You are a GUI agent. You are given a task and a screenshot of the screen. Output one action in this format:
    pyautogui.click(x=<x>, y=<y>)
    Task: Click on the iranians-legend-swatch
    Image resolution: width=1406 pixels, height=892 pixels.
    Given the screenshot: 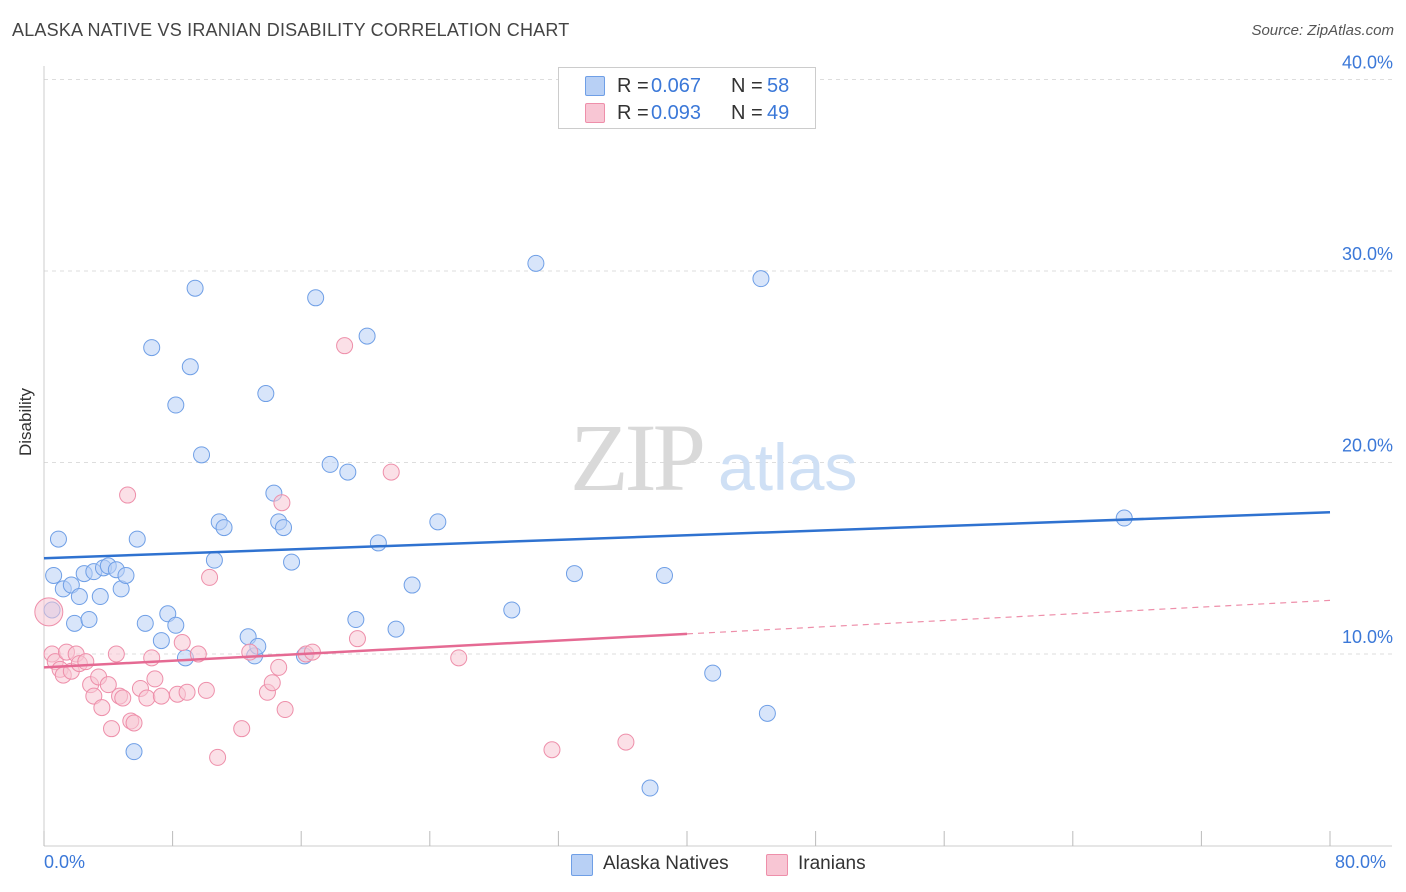 What is the action you would take?
    pyautogui.click(x=777, y=865)
    